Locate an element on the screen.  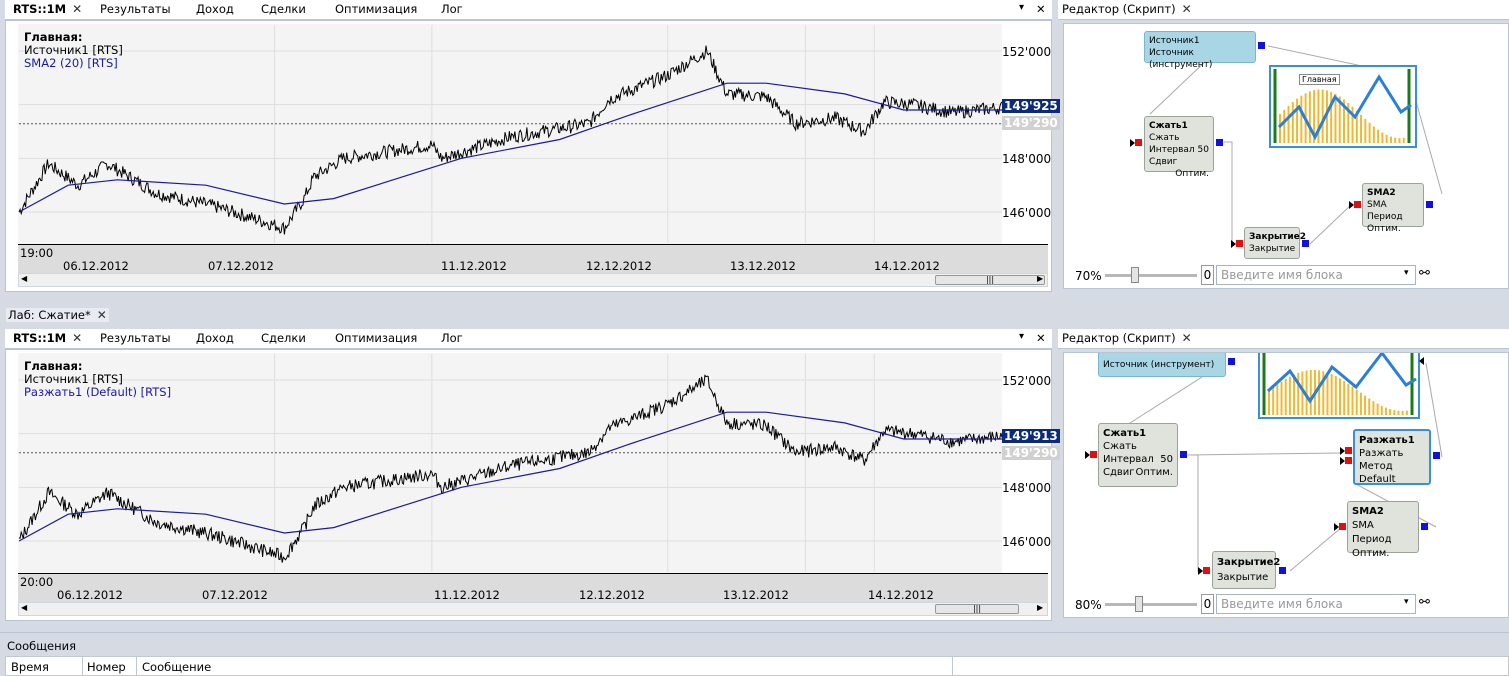
y-tick: 152'000 is located at coordinates (1027, 52).